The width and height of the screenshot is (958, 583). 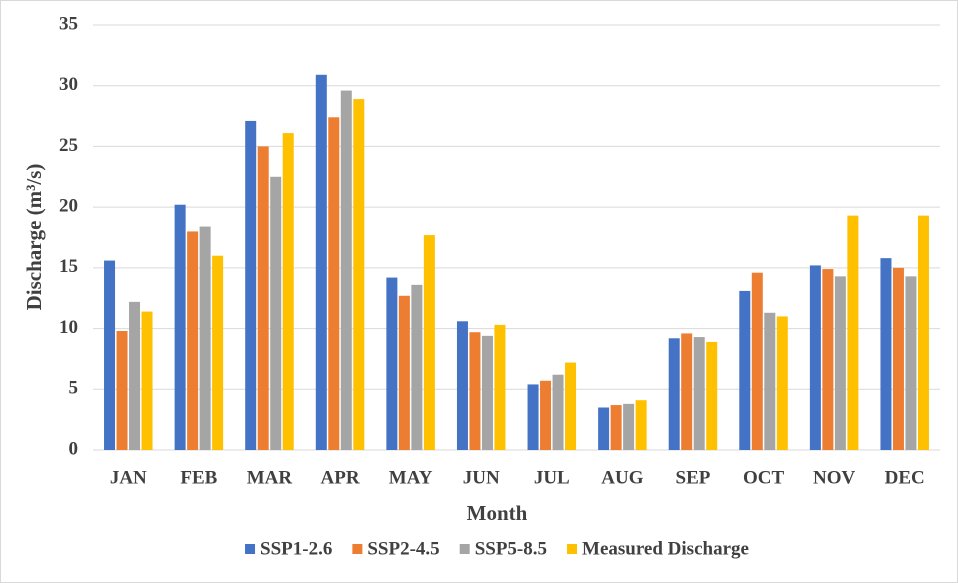 What do you see at coordinates (764, 477) in the screenshot?
I see `x-tick-label: OCT` at bounding box center [764, 477].